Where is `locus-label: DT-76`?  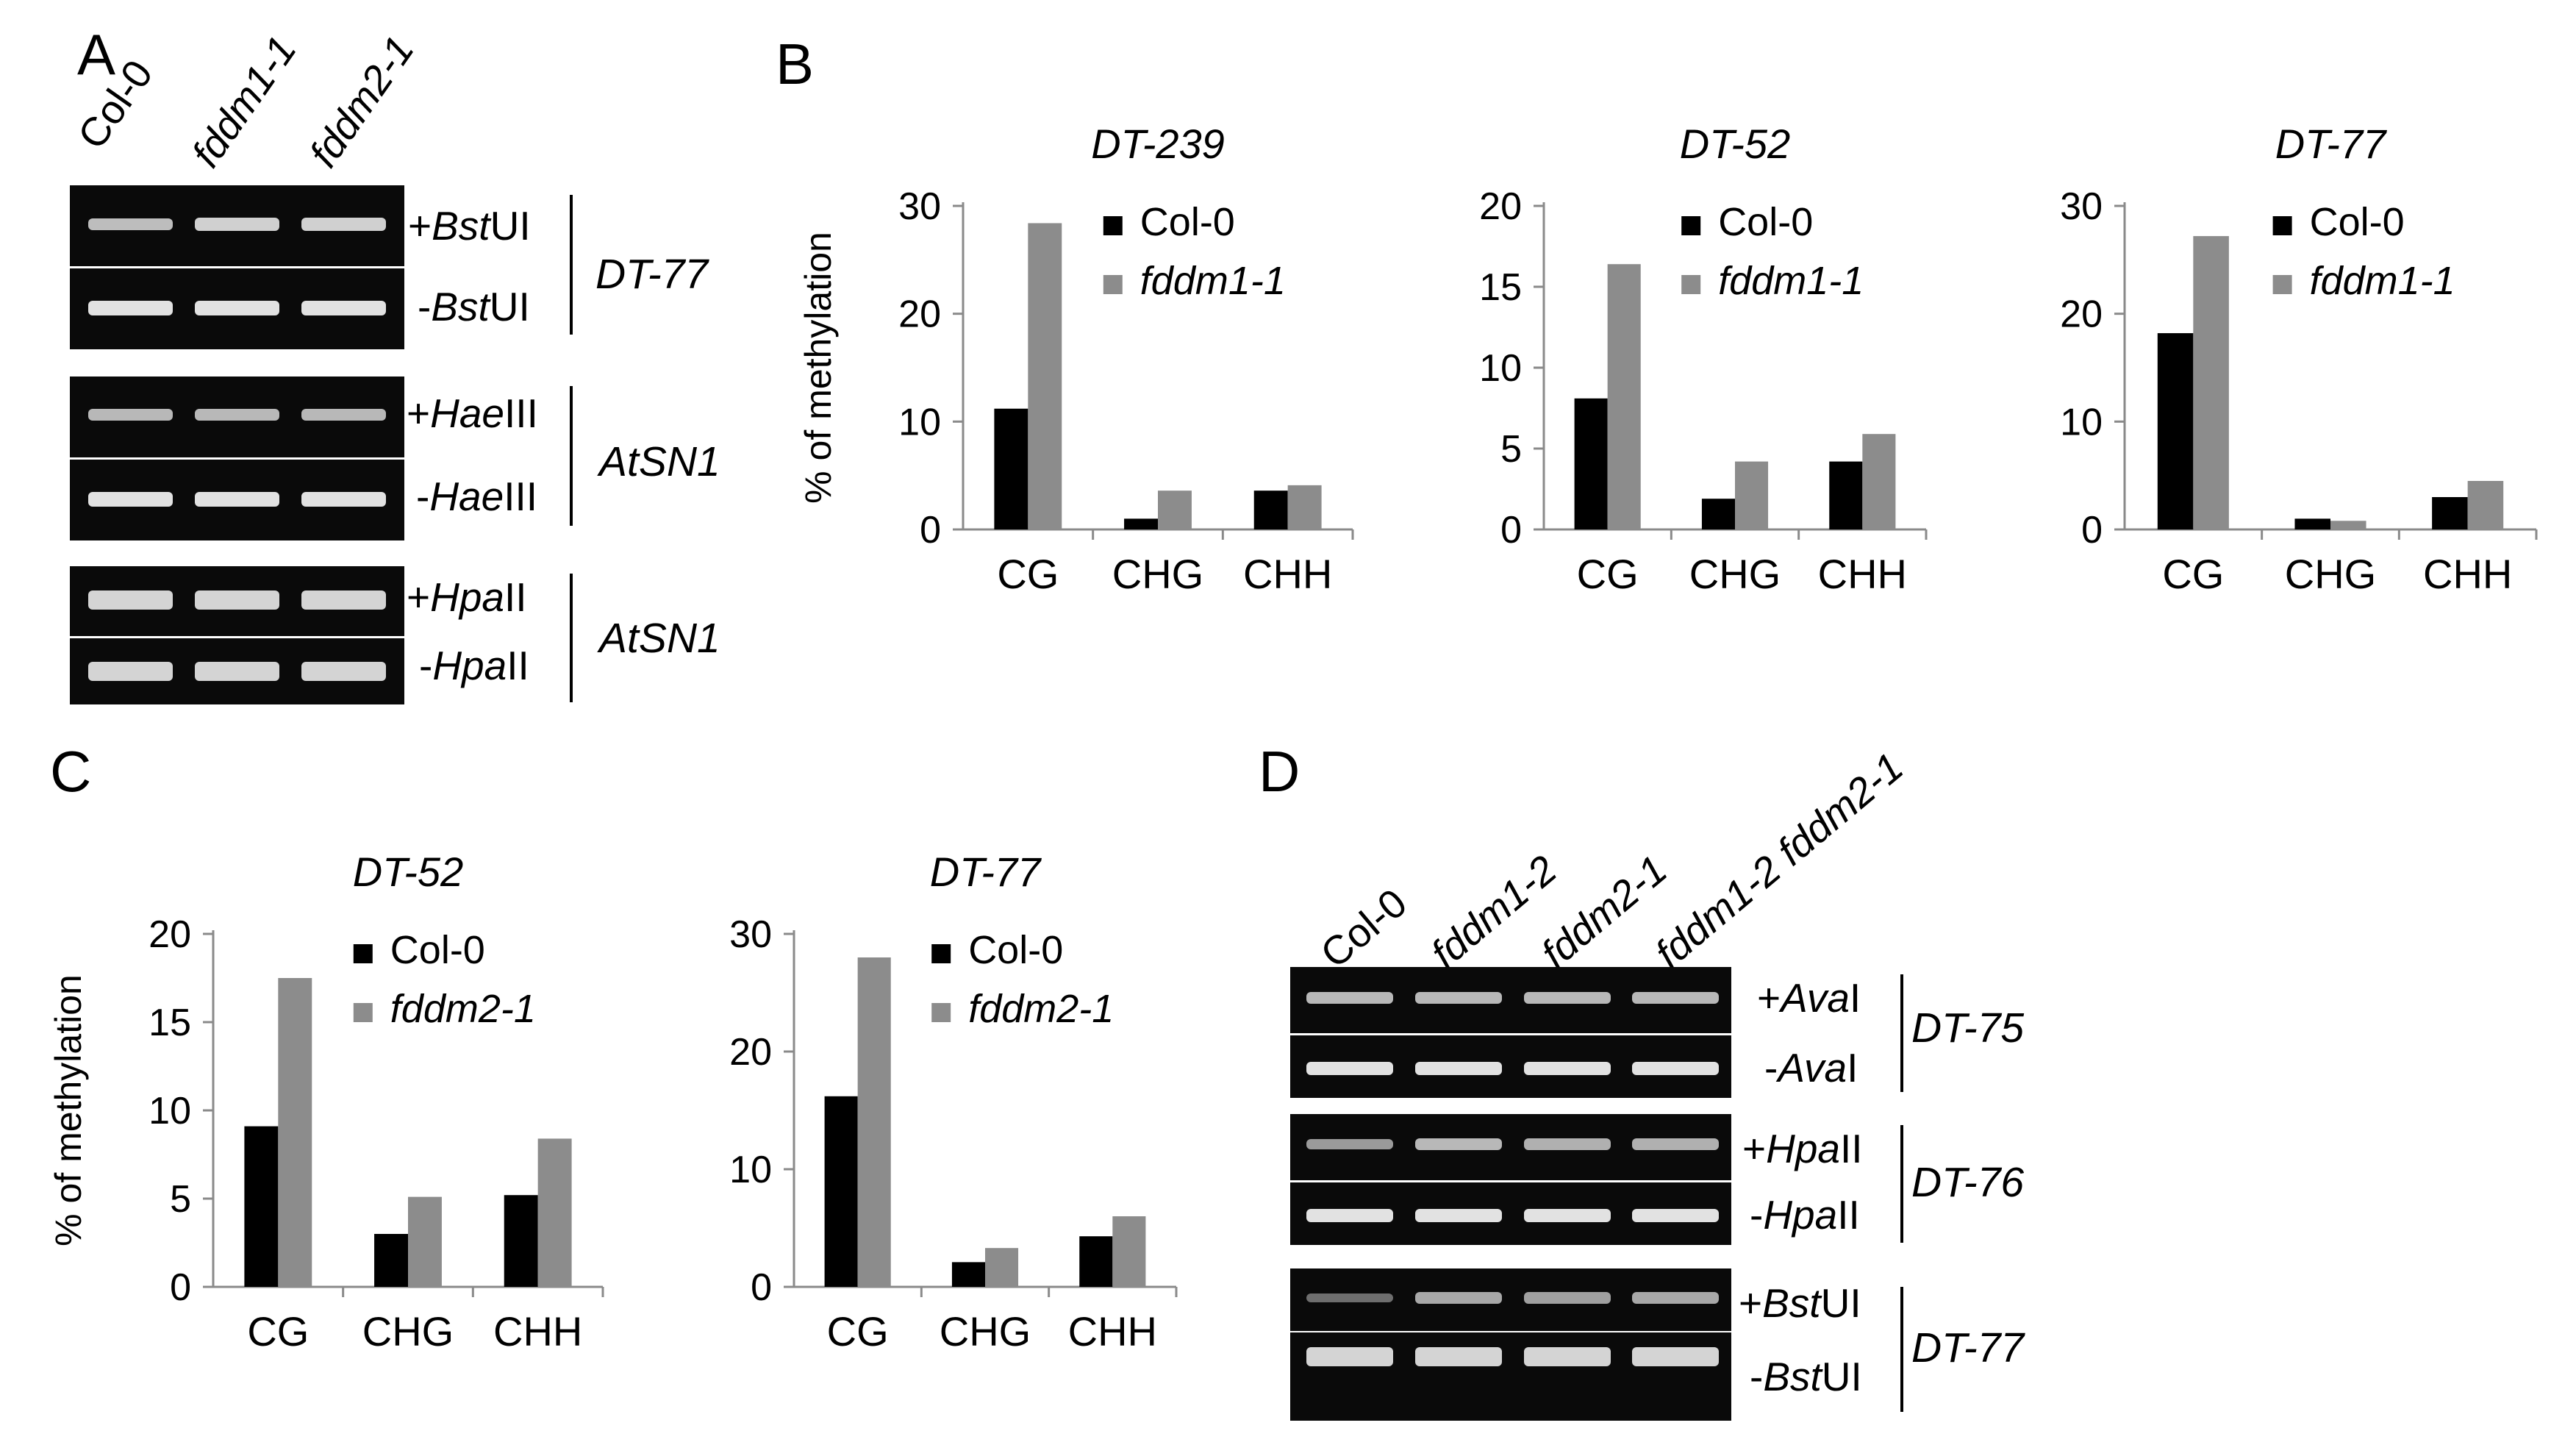 locus-label: DT-76 is located at coordinates (1968, 1182).